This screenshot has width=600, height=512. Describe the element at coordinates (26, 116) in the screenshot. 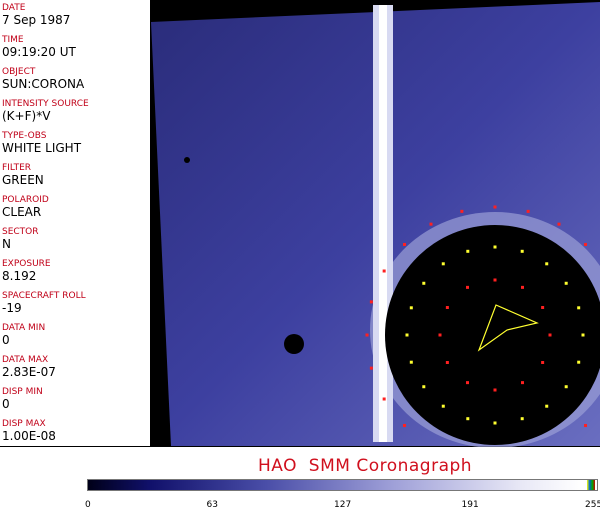

I see `field-value: (K+F)*V` at that location.